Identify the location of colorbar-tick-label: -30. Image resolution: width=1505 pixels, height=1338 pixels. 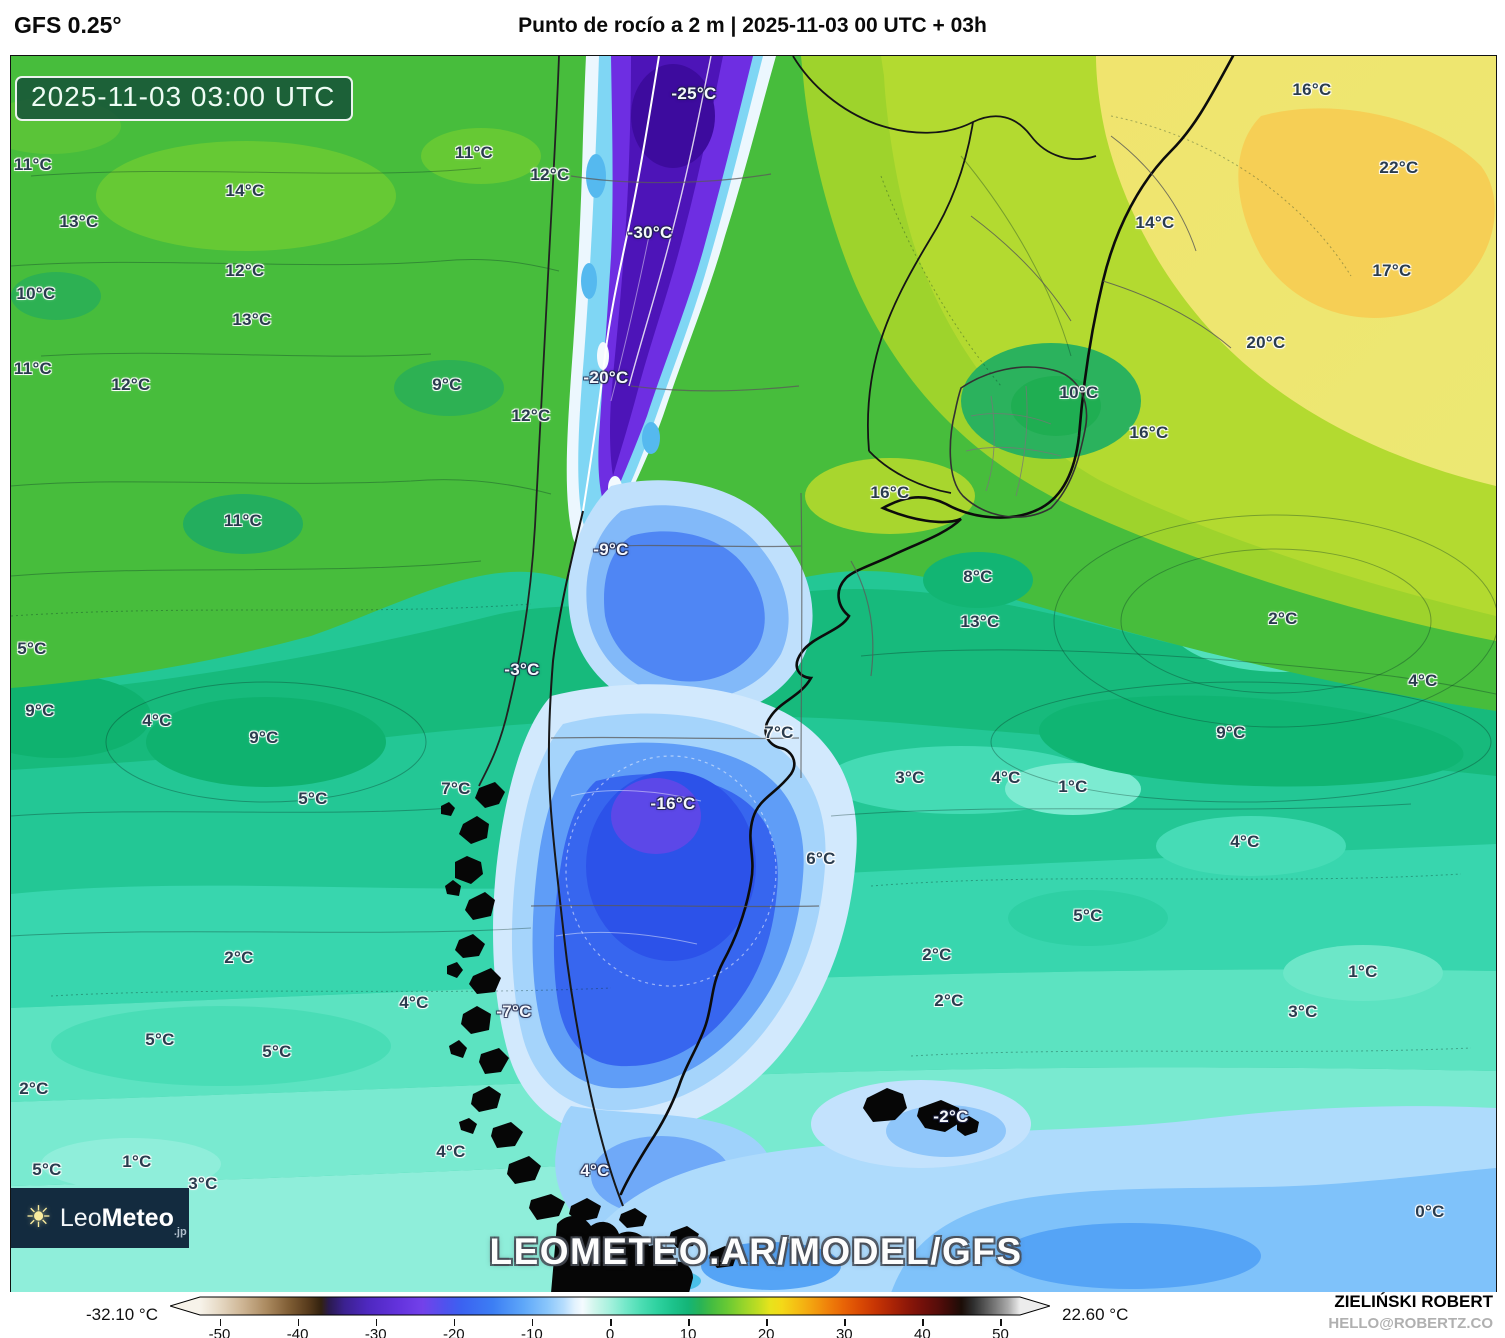
(375, 1332).